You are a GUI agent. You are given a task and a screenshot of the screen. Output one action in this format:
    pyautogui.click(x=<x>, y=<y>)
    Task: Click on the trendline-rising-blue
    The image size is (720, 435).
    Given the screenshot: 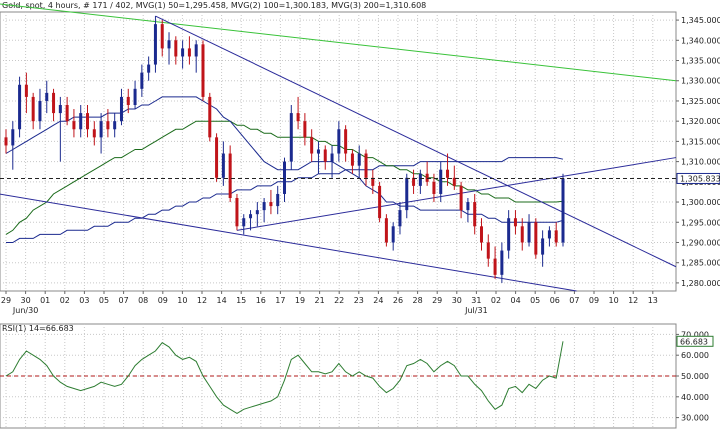 What is the action you would take?
    pyautogui.click(x=456, y=194)
    